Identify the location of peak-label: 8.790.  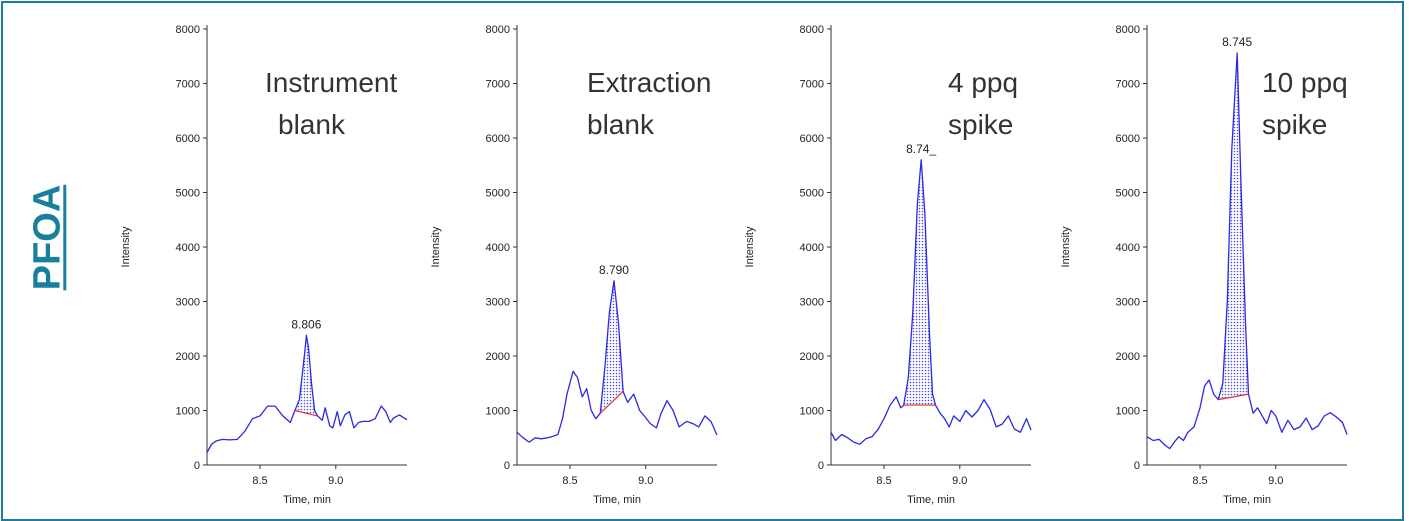
(614, 270).